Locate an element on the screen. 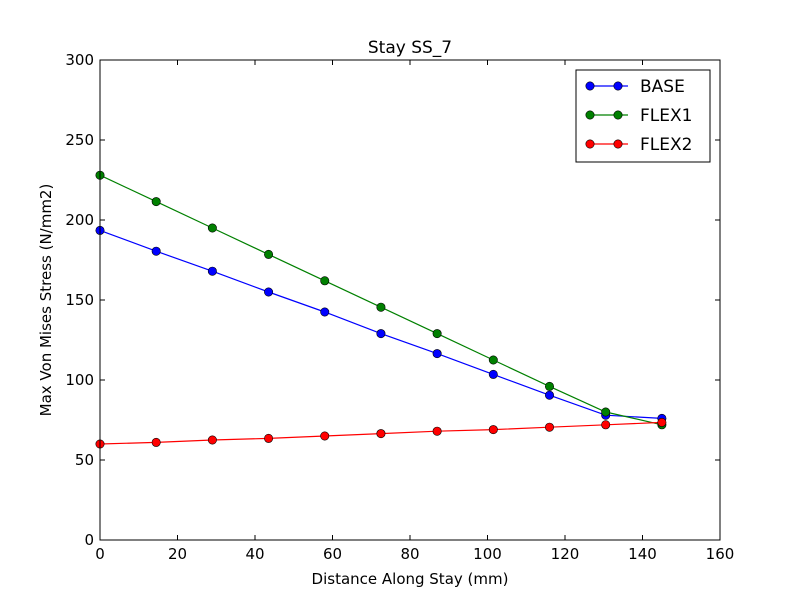 The height and width of the screenshot is (600, 800). x-tick-label: 120 is located at coordinates (565, 554).